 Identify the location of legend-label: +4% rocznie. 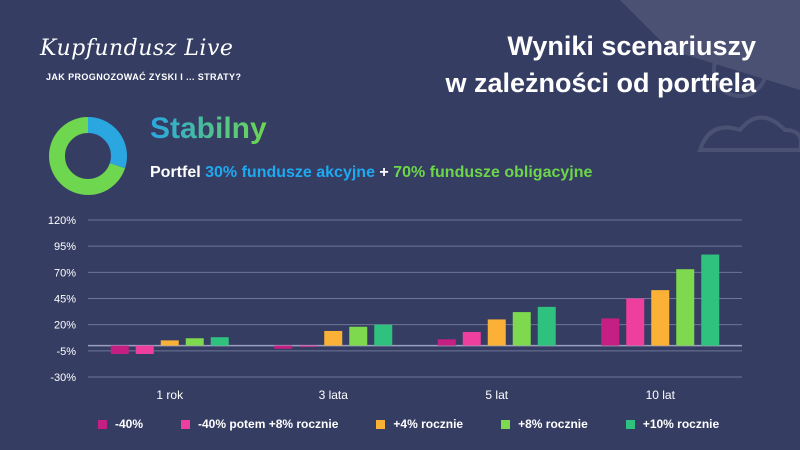
(428, 424).